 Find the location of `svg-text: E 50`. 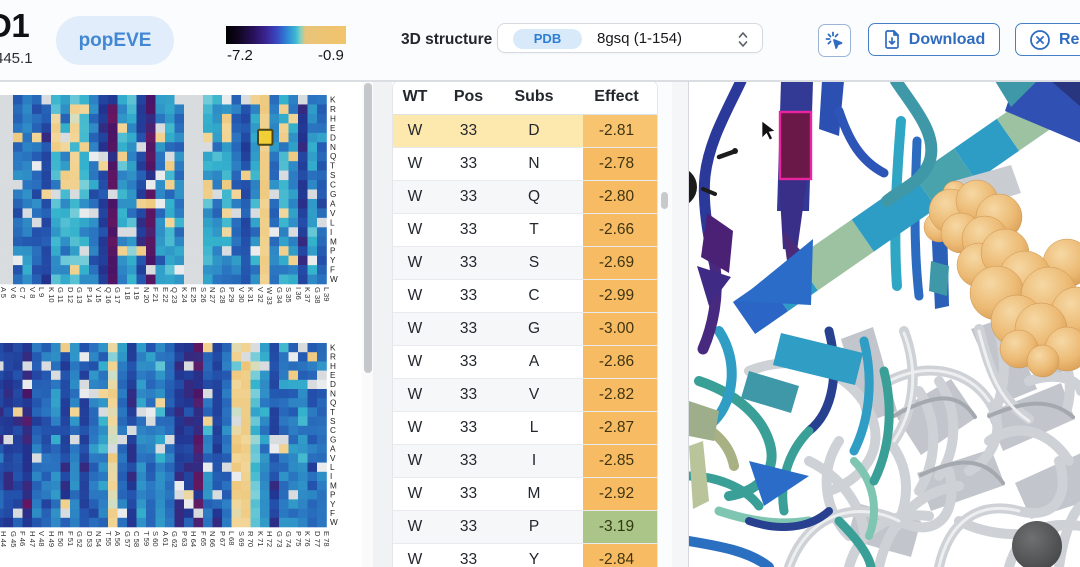

svg-text: E 50 is located at coordinates (60, 539).